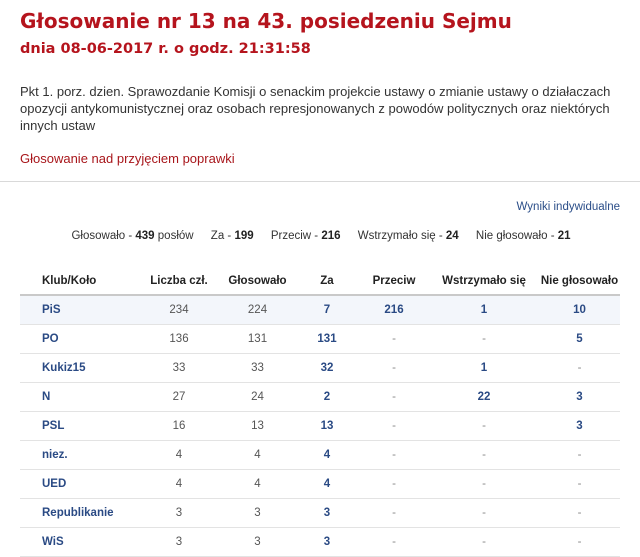 The width and height of the screenshot is (640, 557). I want to click on abstained-value: 24, so click(452, 236).